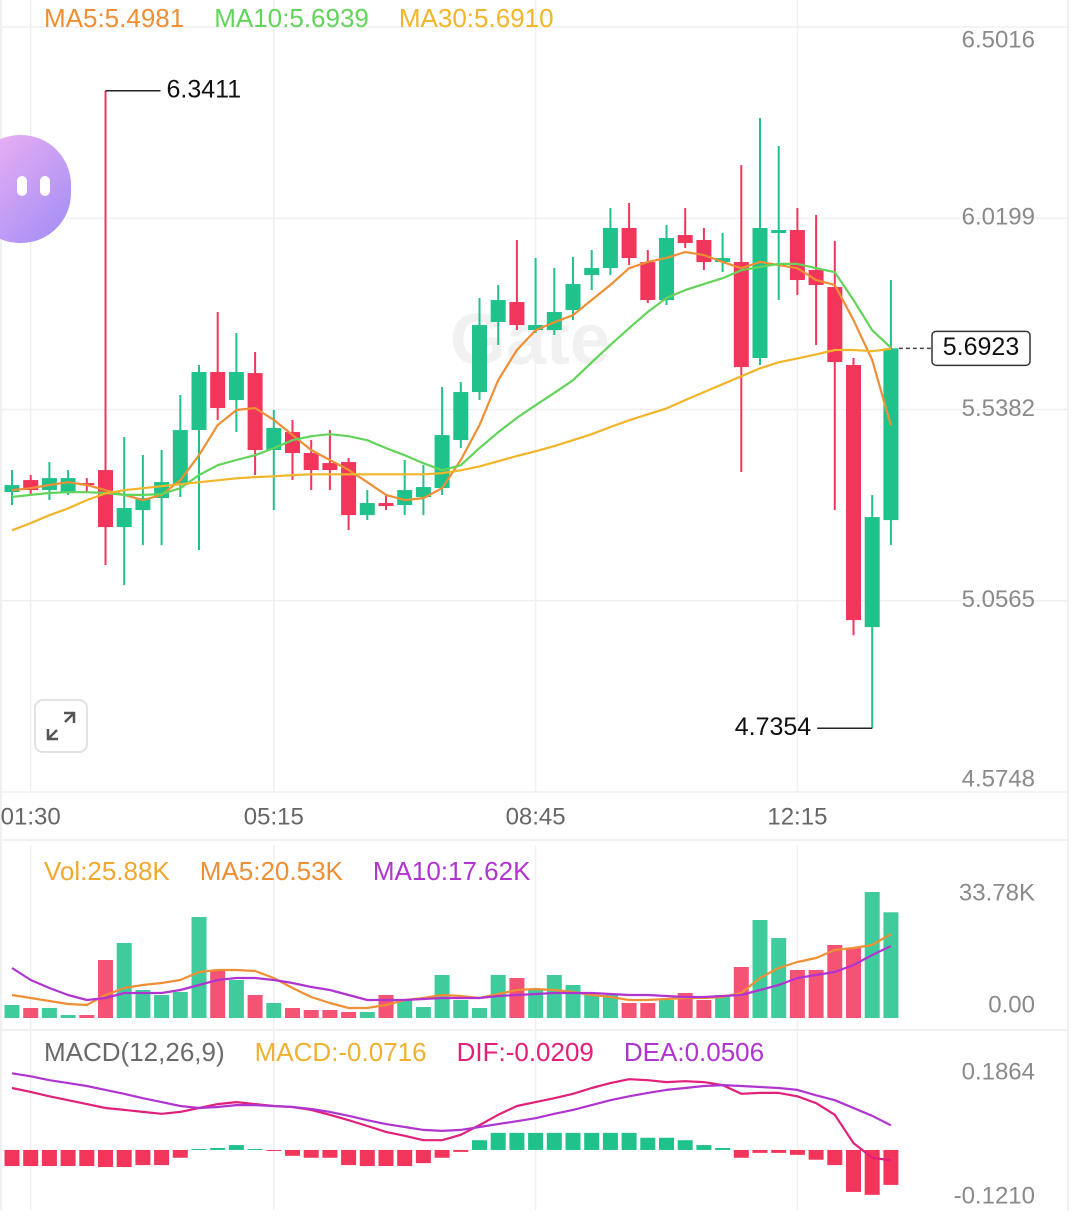 The image size is (1080, 1221). I want to click on legend-item: DEA:0.0506, so click(694, 1052).